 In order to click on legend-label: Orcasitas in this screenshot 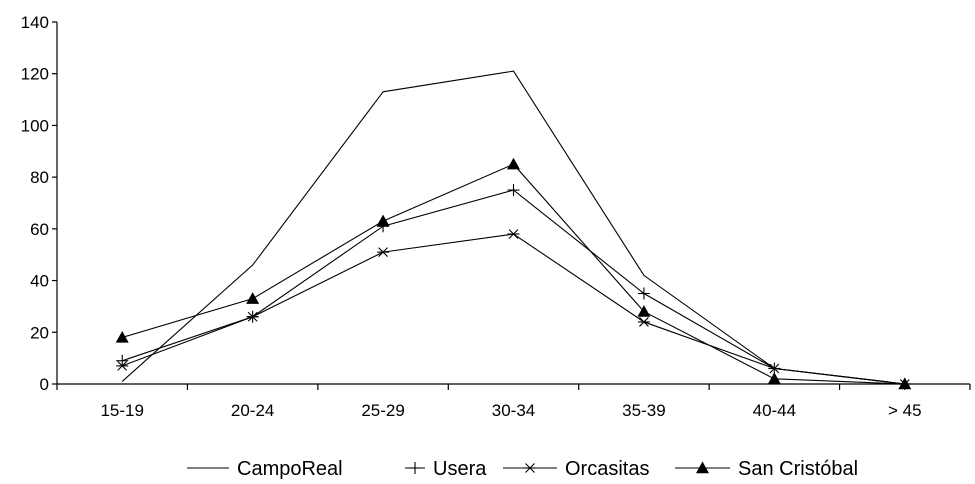, I will do `click(607, 469)`.